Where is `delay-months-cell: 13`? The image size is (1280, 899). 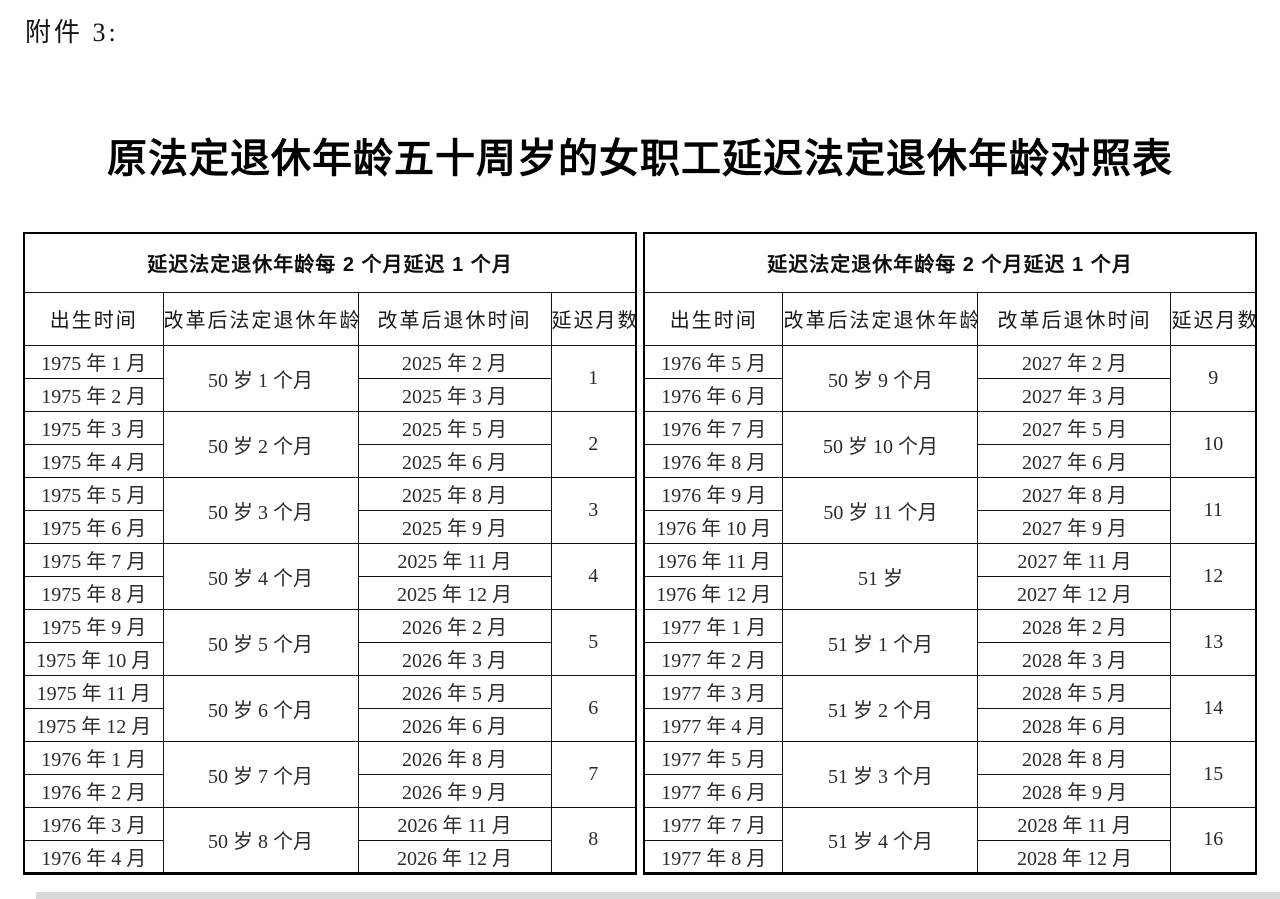
delay-months-cell: 13 is located at coordinates (1213, 642).